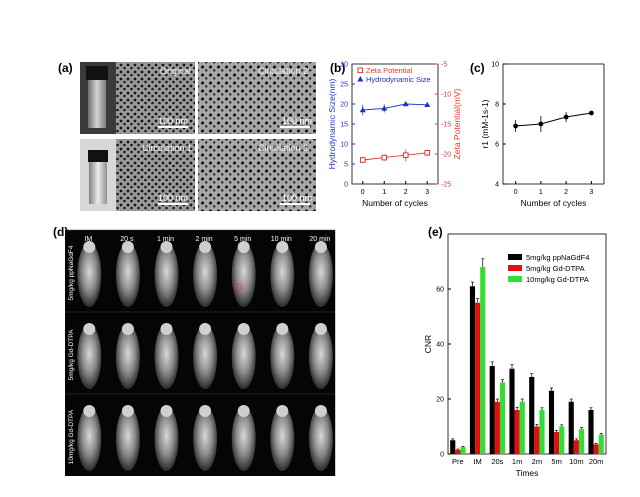 Image resolution: width=640 pixels, height=497 pixels. What do you see at coordinates (332, 123) in the screenshot?
I see `y-axis-title-left: Hydrodynamic Size(nm)` at bounding box center [332, 123].